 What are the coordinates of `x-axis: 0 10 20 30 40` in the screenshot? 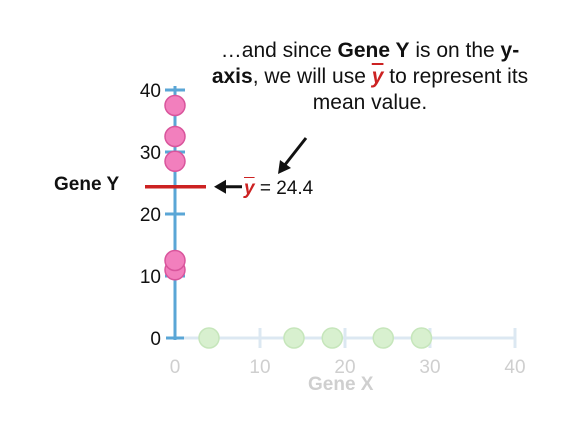 It's located at (348, 353).